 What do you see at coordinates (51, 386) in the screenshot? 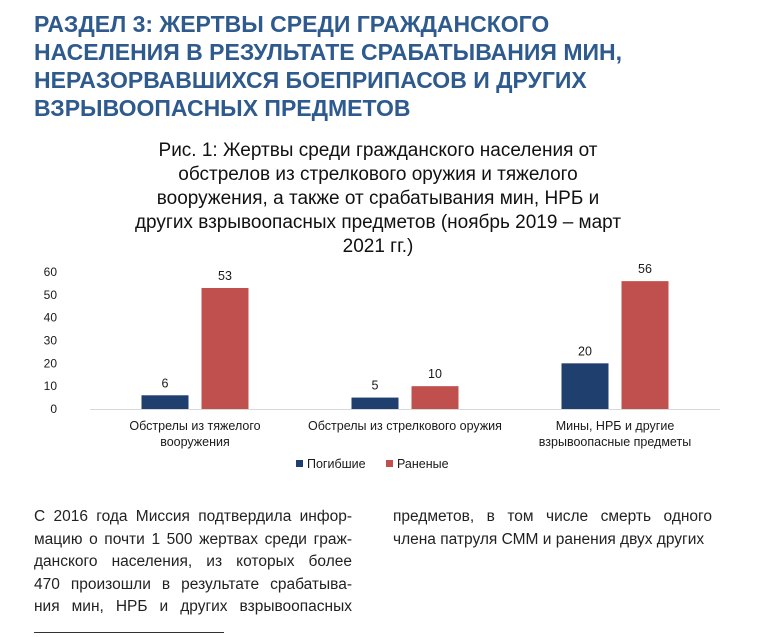
I see `y-tick-label: 10` at bounding box center [51, 386].